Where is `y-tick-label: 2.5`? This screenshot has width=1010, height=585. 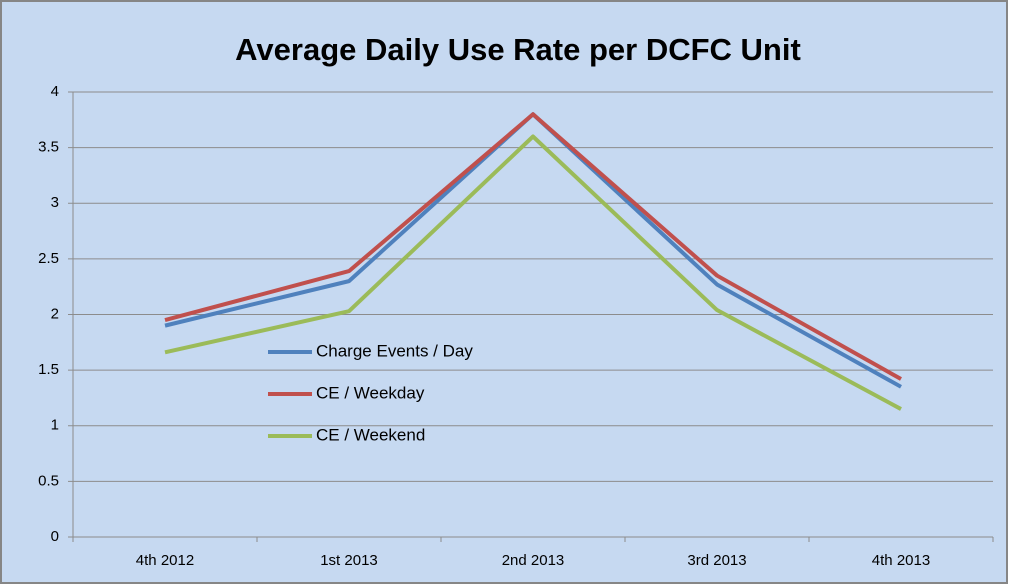 y-tick-label: 2.5 is located at coordinates (48, 258).